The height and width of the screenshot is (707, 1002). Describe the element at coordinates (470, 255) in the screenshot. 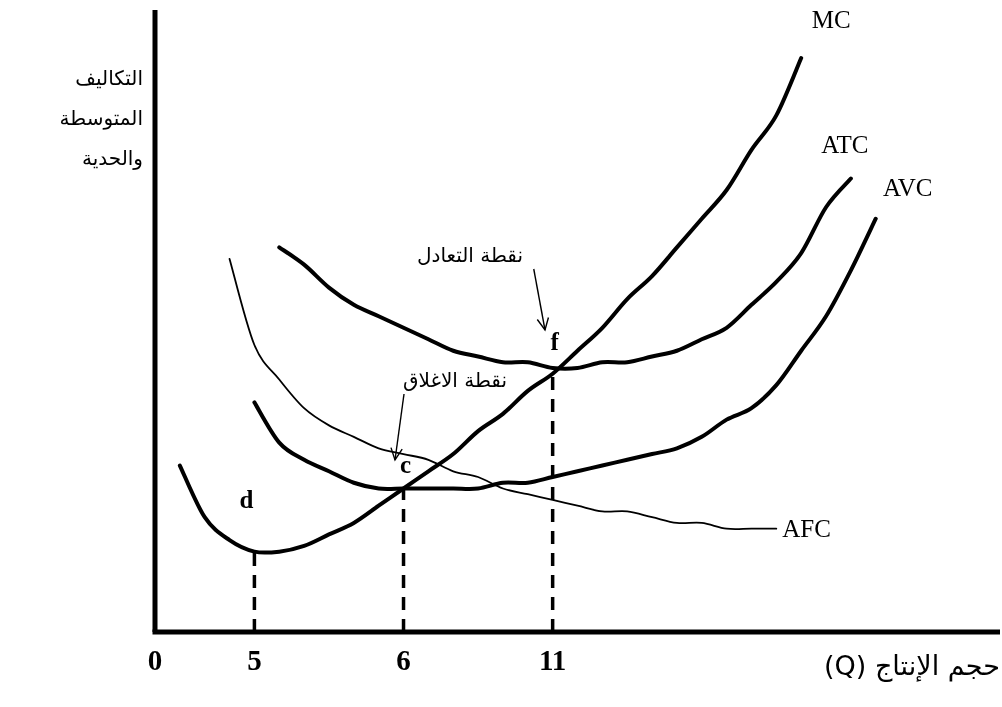

I see `annotation: نقطة التعادل` at that location.